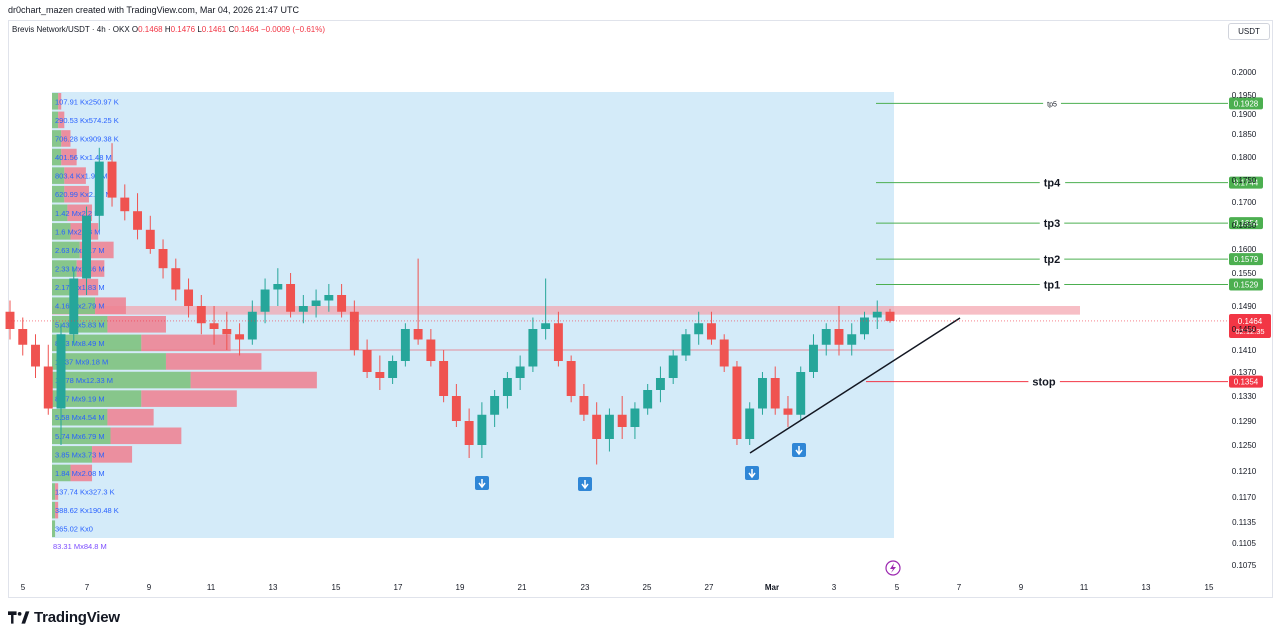  Describe the element at coordinates (1246, 284) in the screenshot. I see `price-tag-tp1` at that location.